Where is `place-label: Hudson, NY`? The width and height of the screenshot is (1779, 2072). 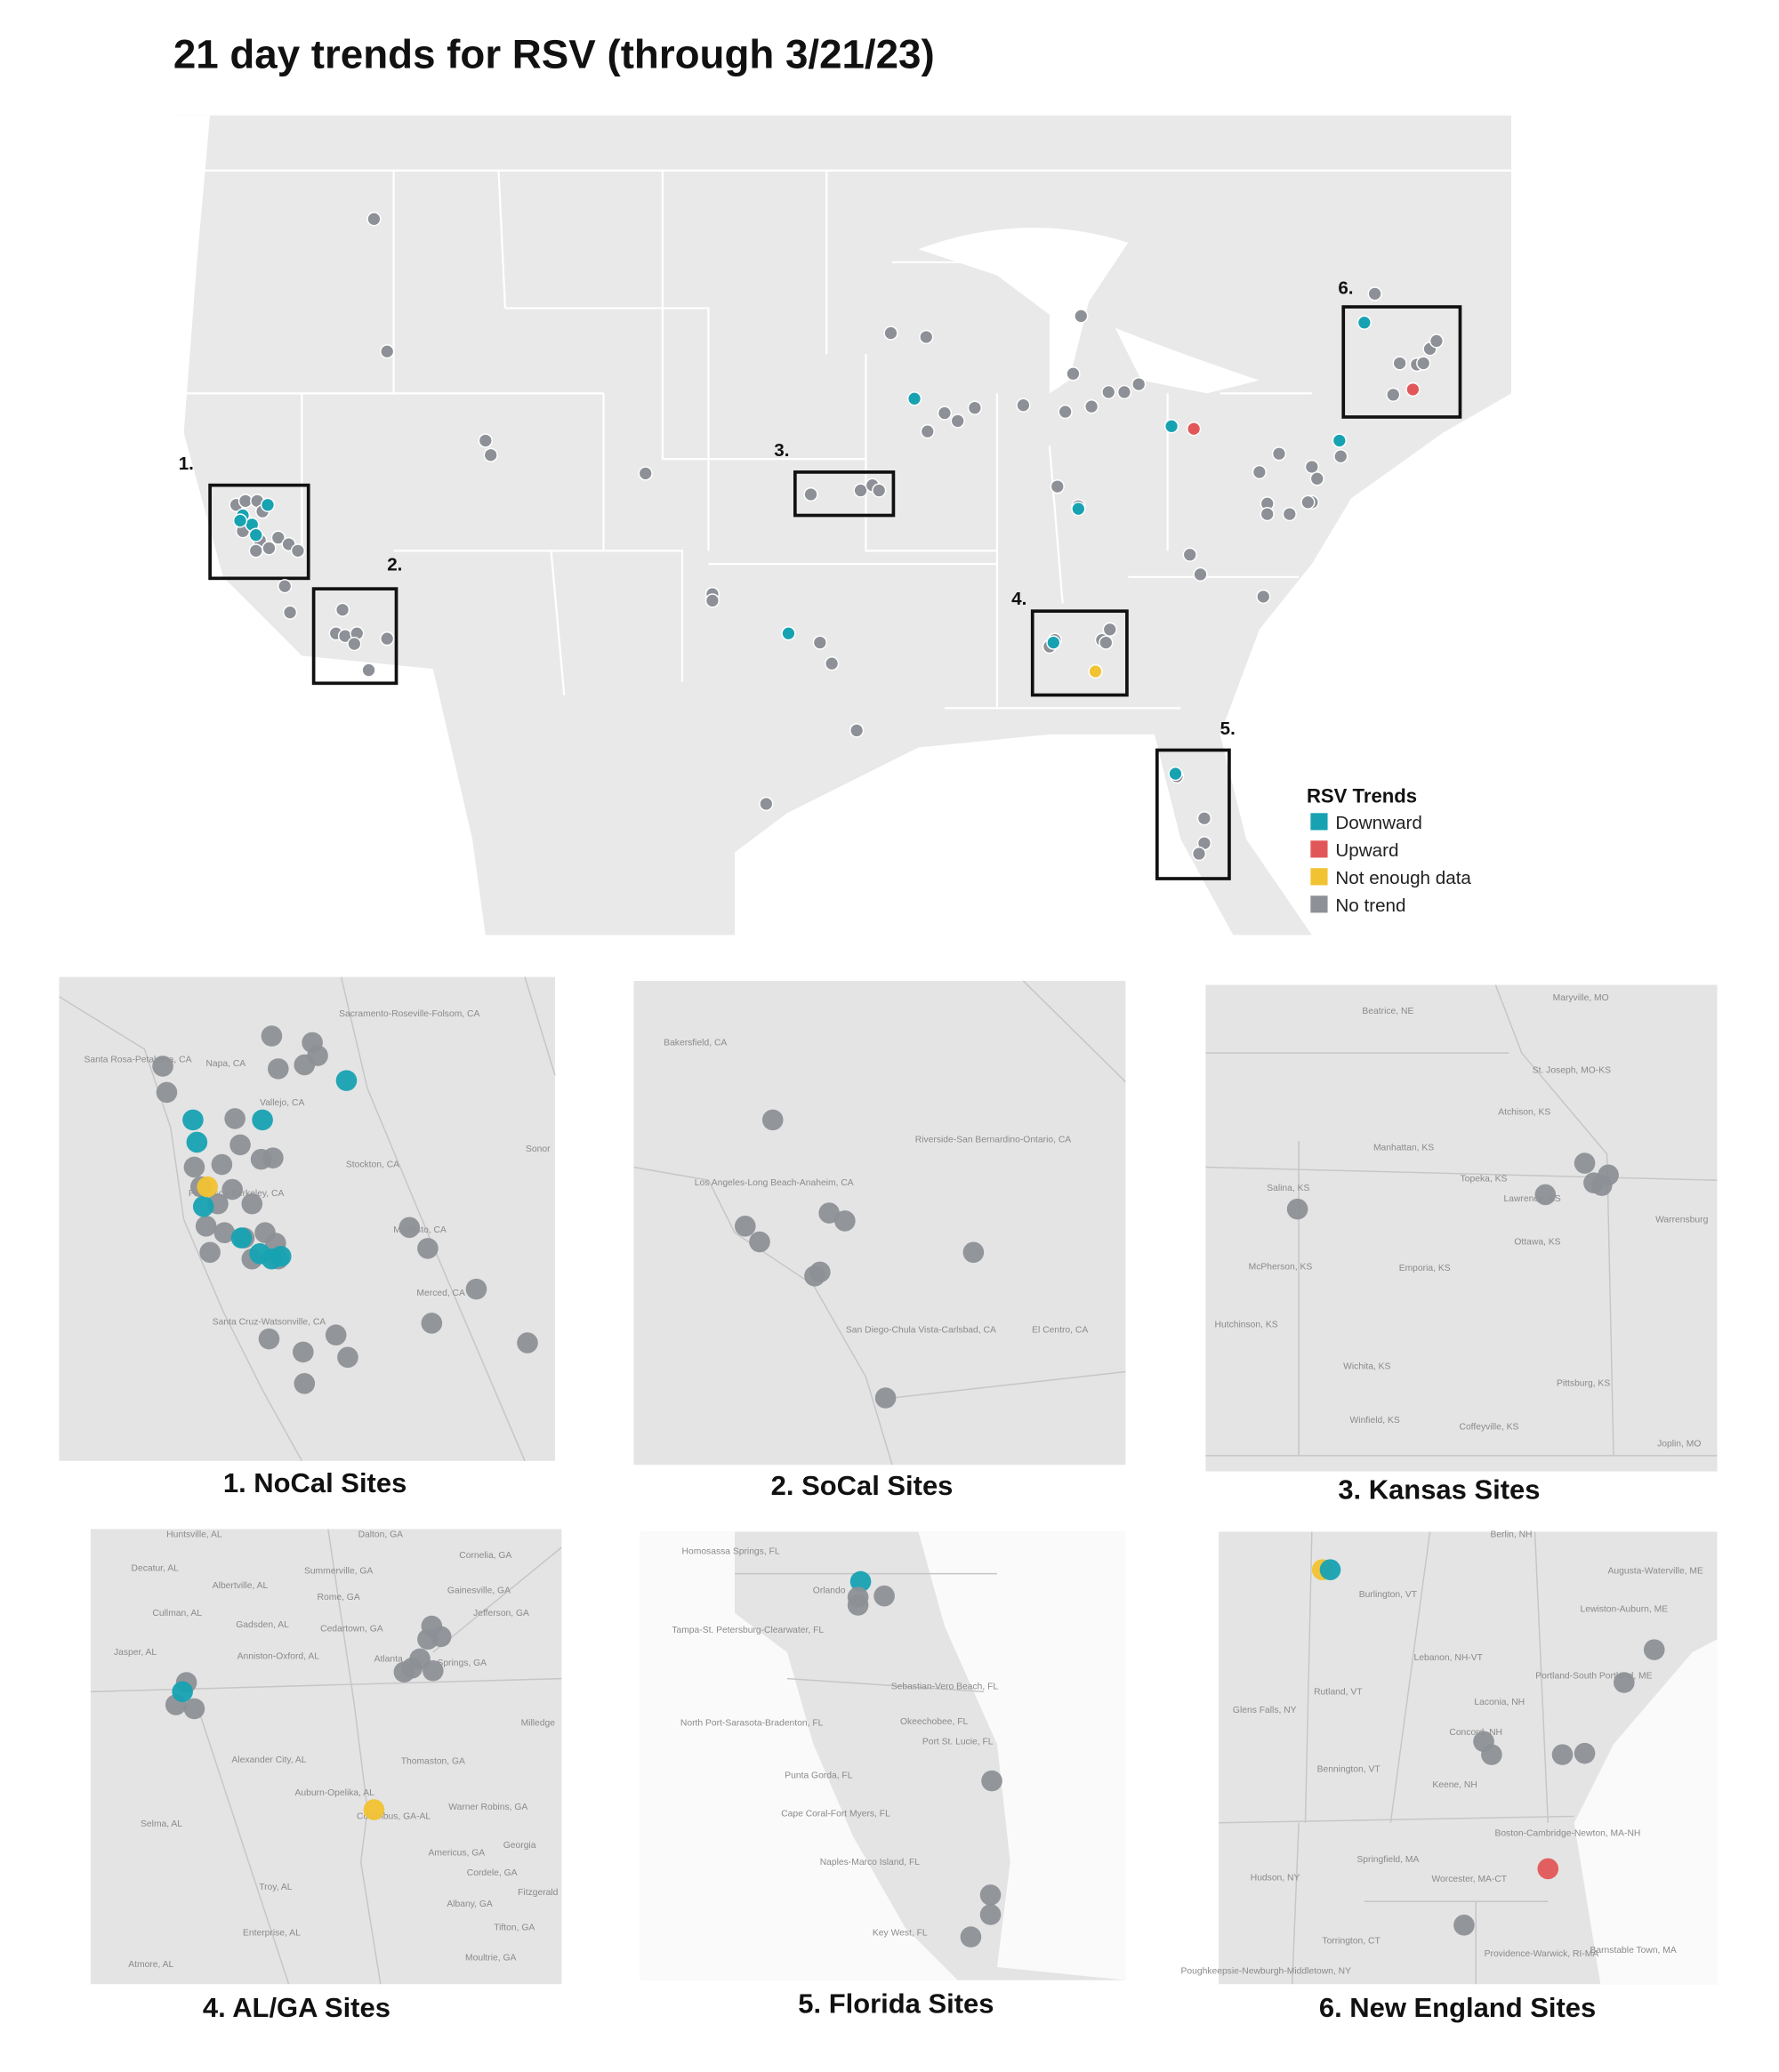 place-label: Hudson, NY is located at coordinates (1275, 1878).